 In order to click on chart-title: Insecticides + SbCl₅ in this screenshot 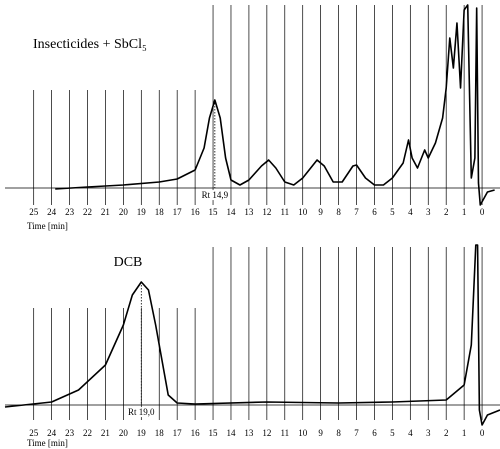, I will do `click(90, 44)`.